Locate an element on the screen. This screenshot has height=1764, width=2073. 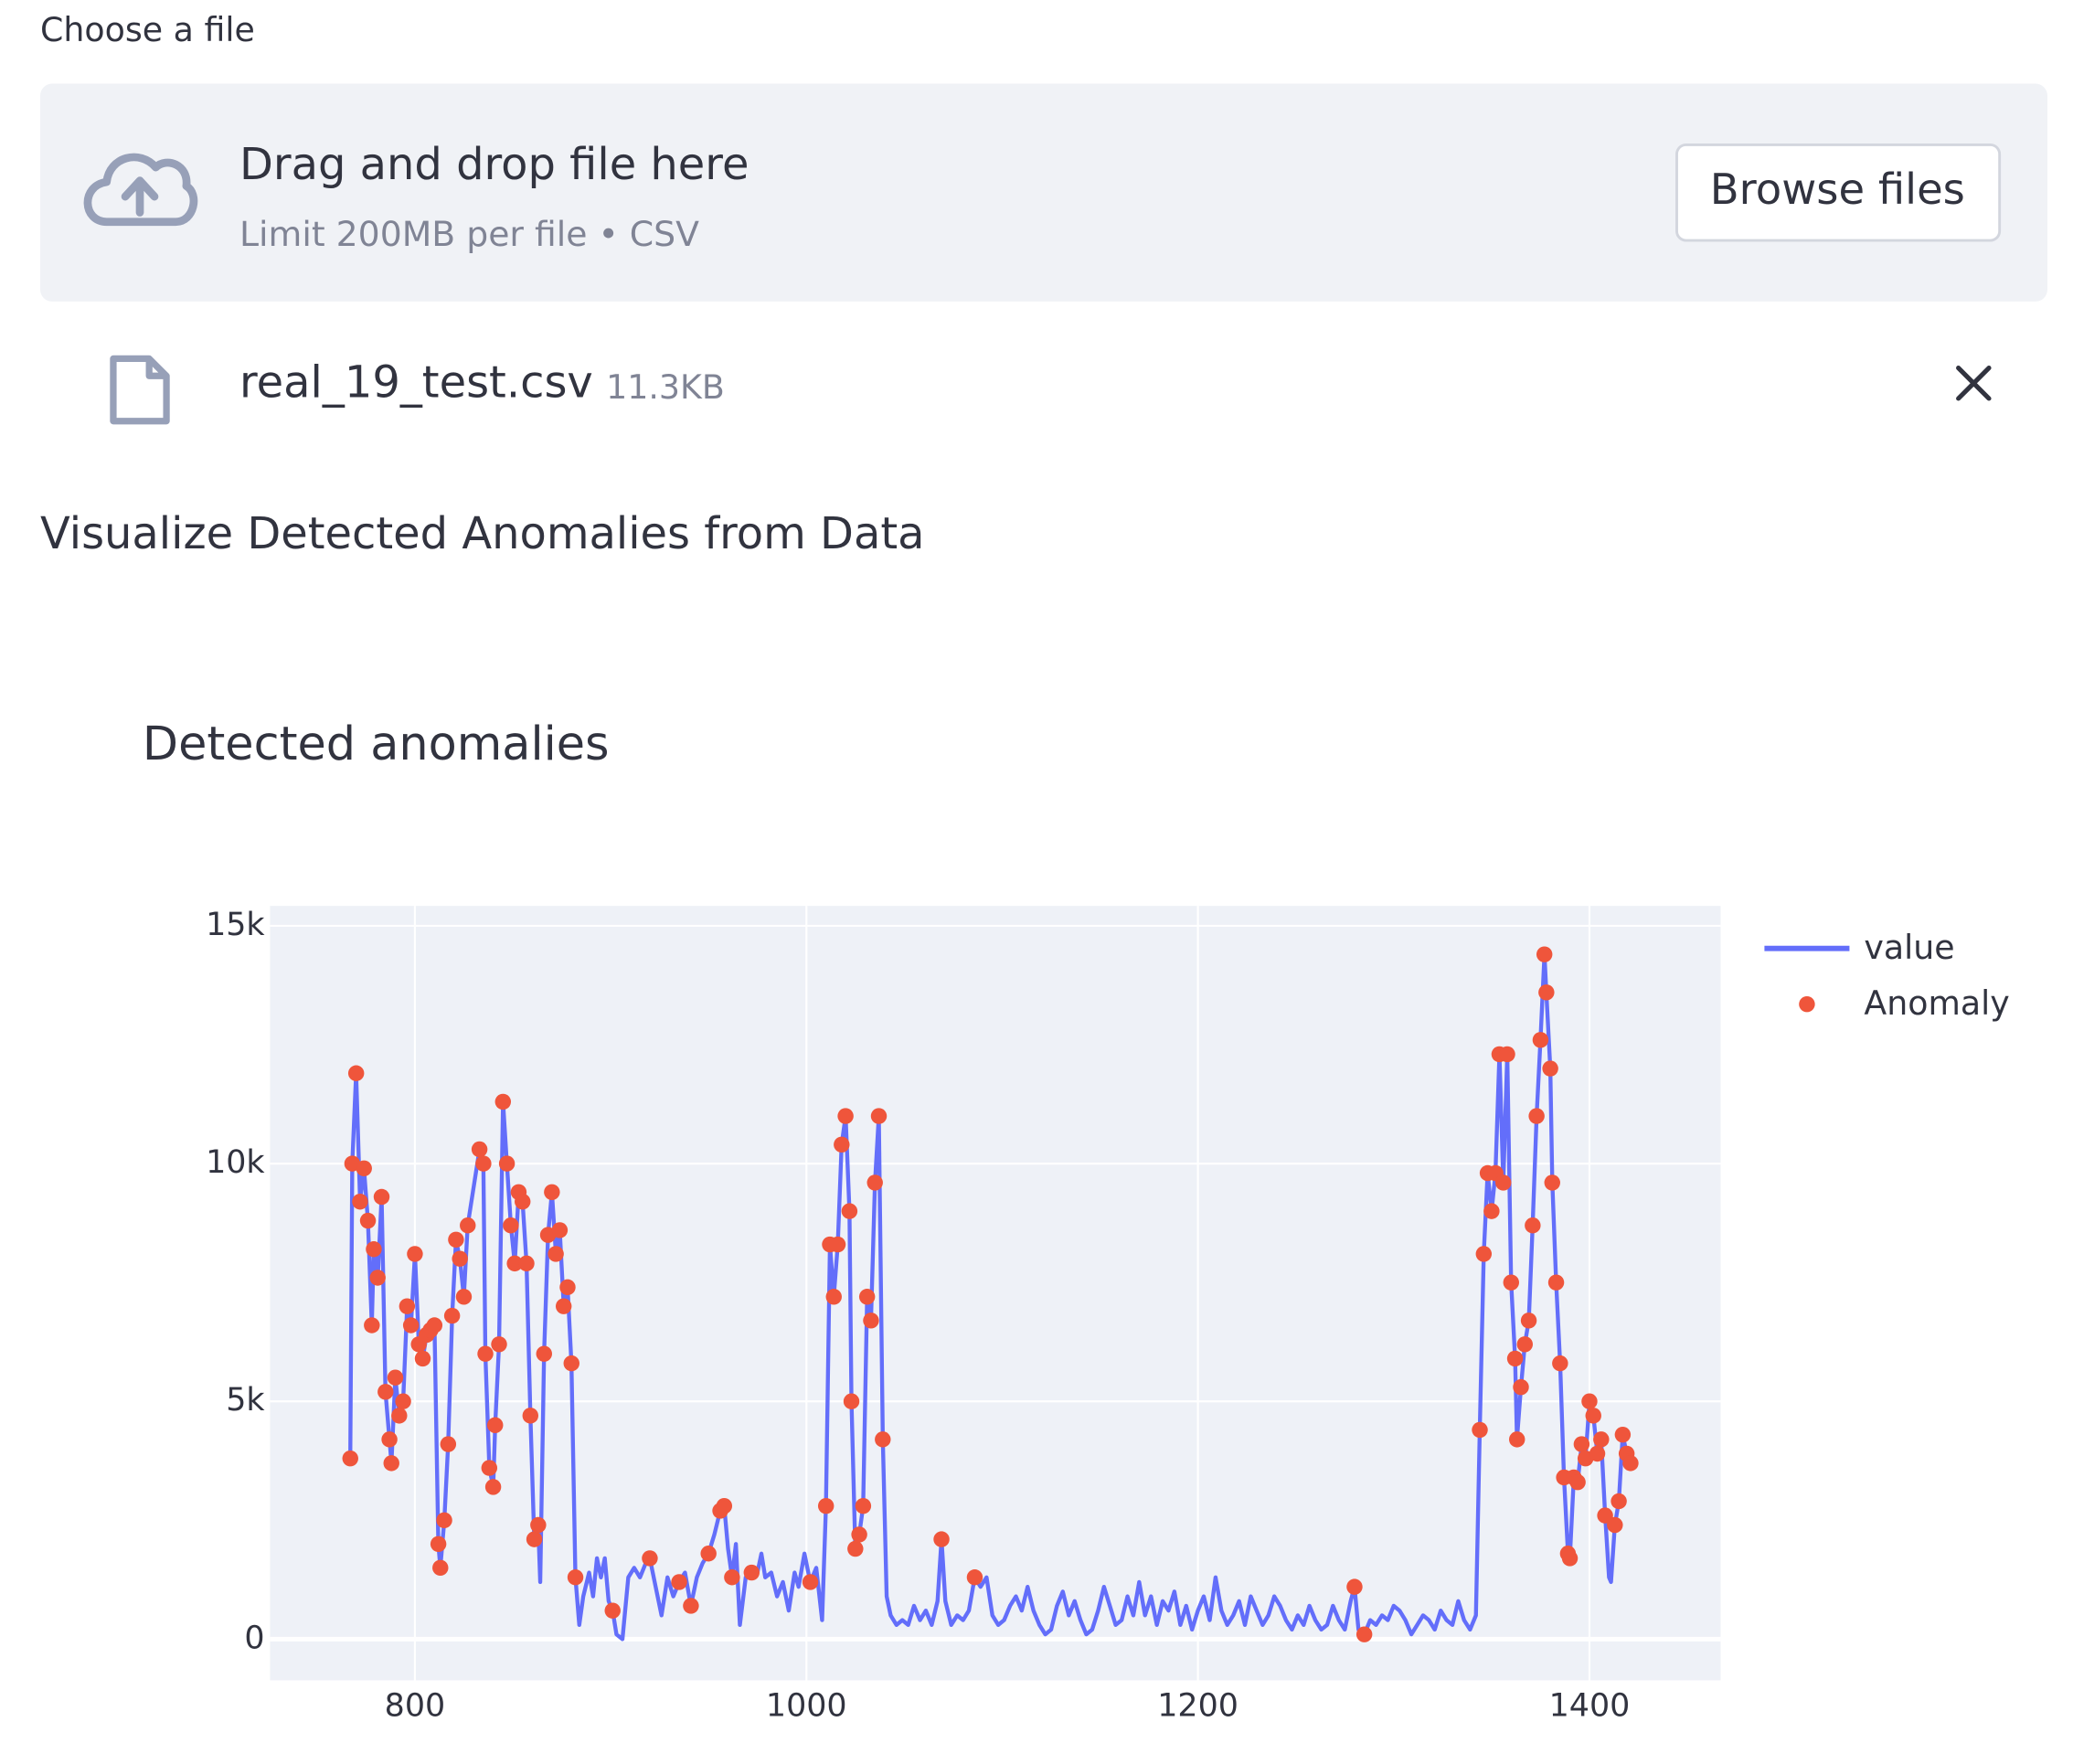
browse-button is located at coordinates (1839, 192).